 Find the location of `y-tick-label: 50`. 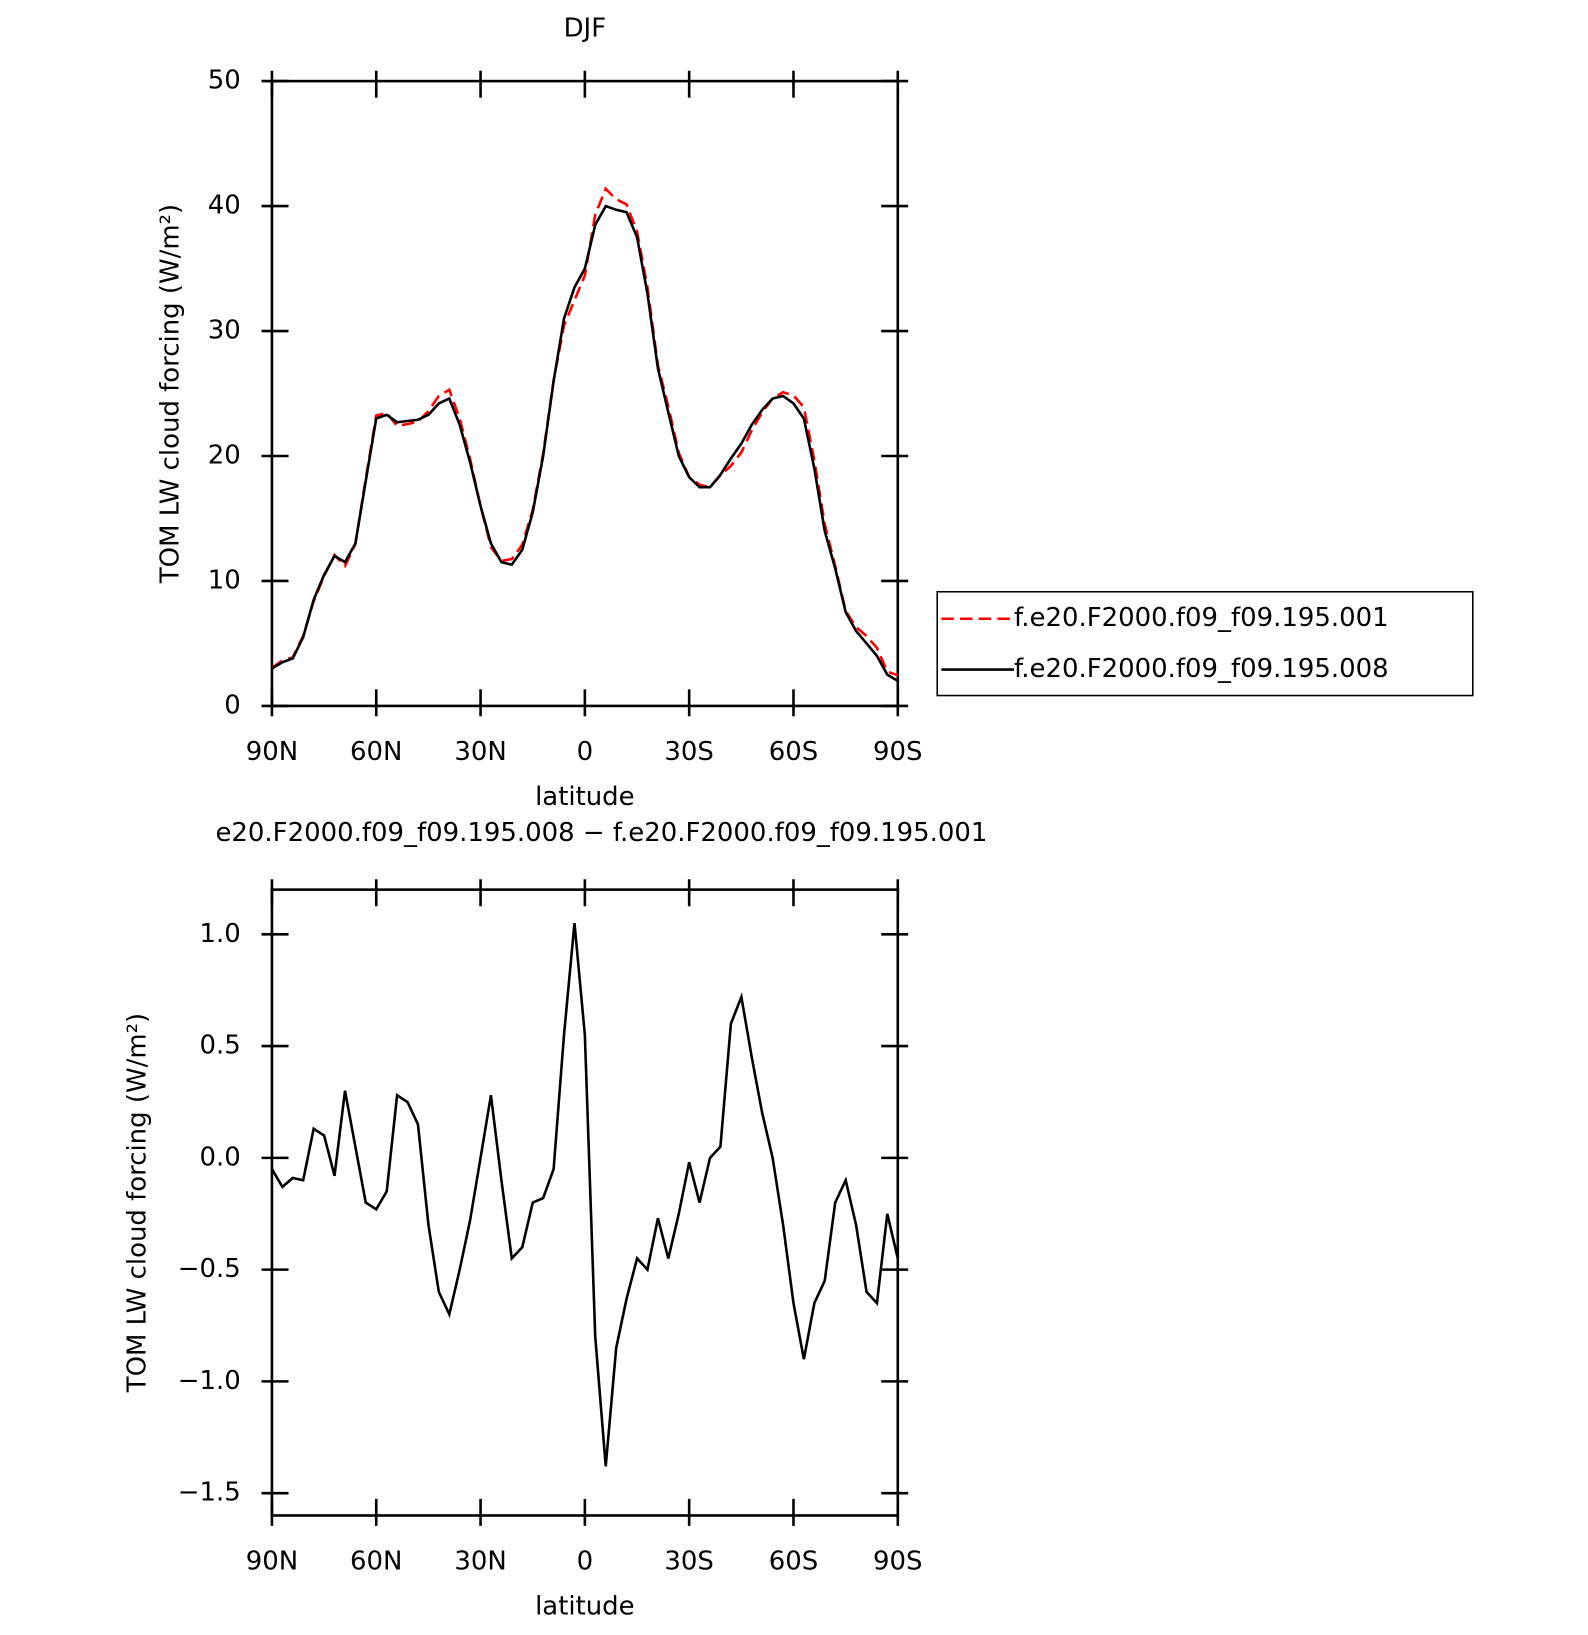

y-tick-label: 50 is located at coordinates (224, 81).